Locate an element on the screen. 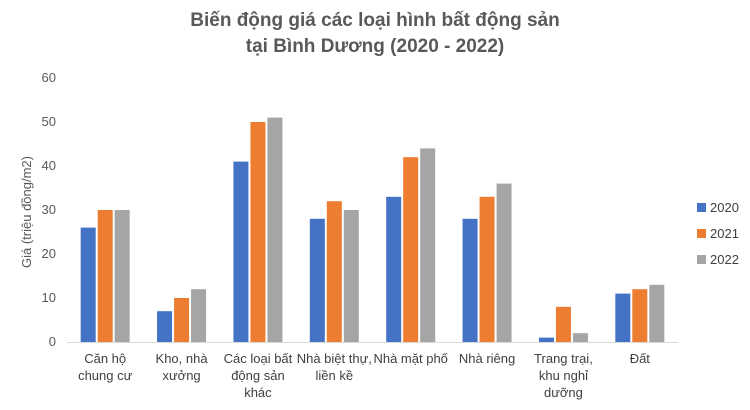 This screenshot has height=410, width=750. chart-title-line-2: tại Bình Dương (2020 - 2022) is located at coordinates (375, 46).